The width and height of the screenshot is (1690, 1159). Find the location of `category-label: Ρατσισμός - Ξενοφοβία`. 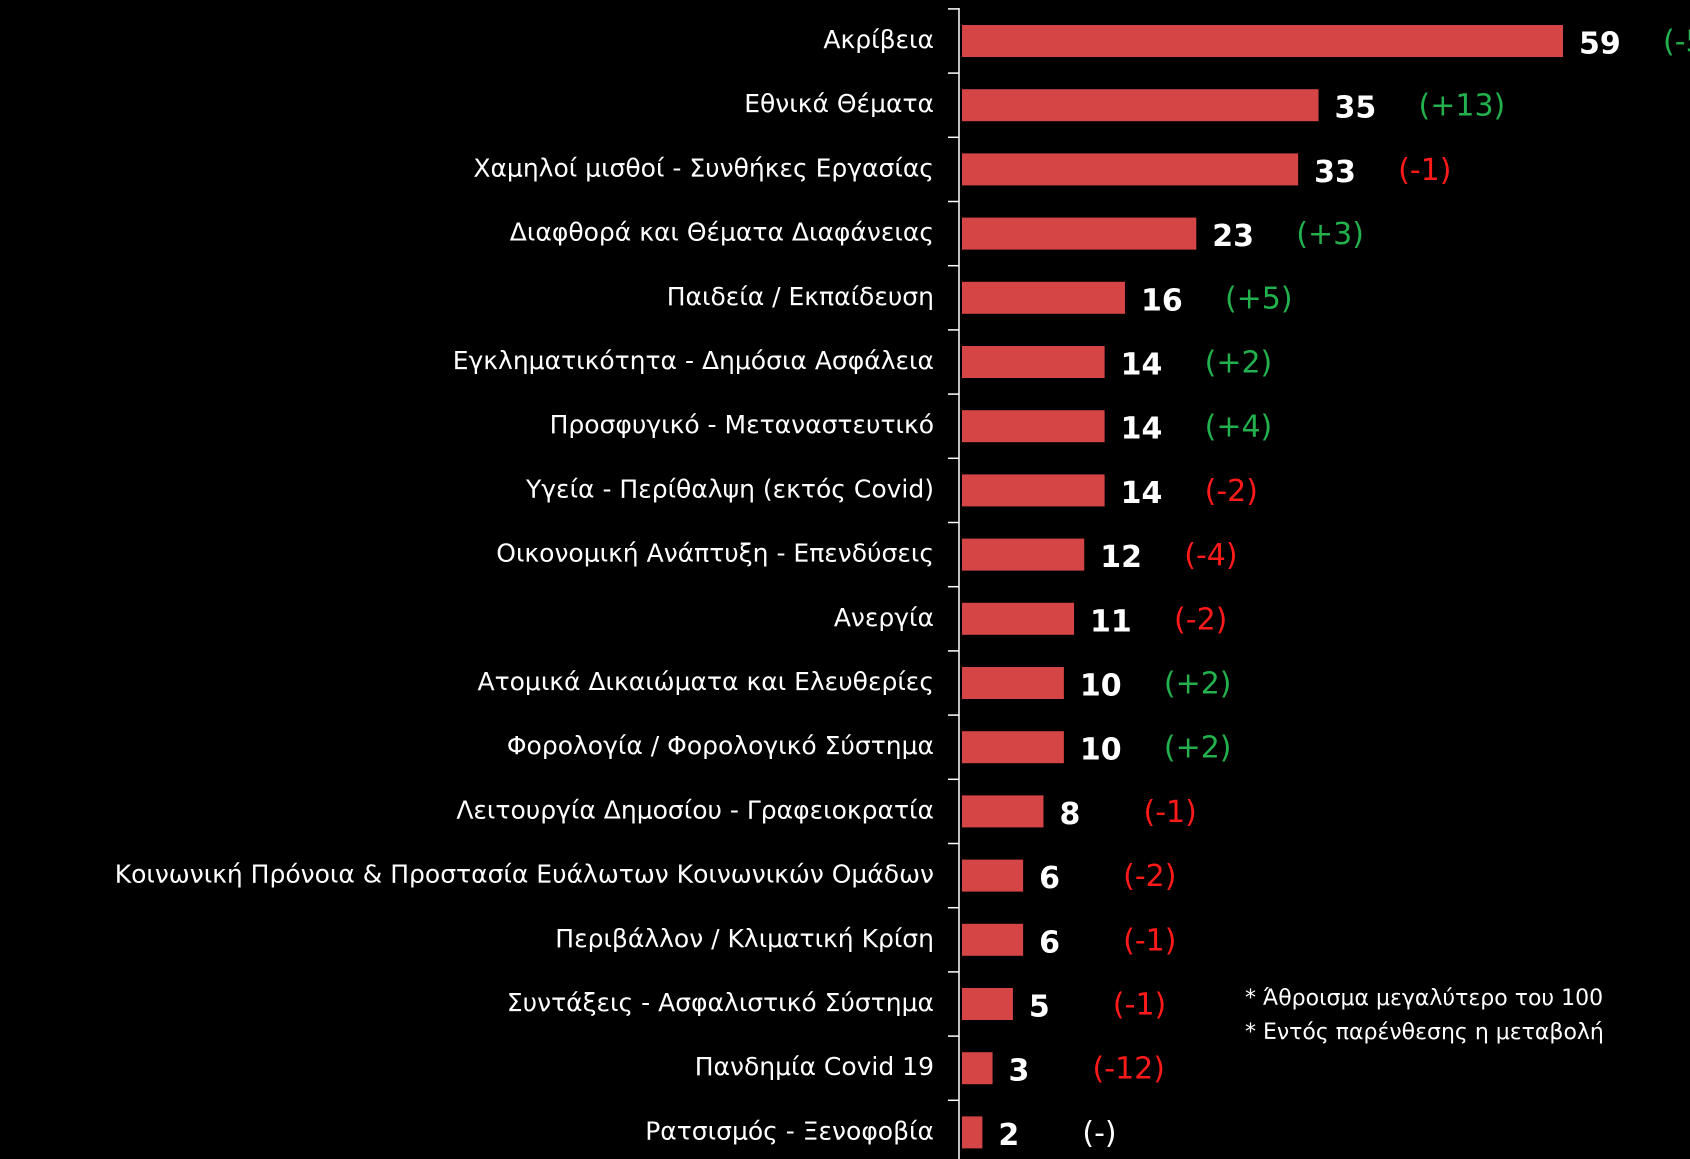

category-label: Ρατσισμός - Ξενοφοβία is located at coordinates (789, 1130).